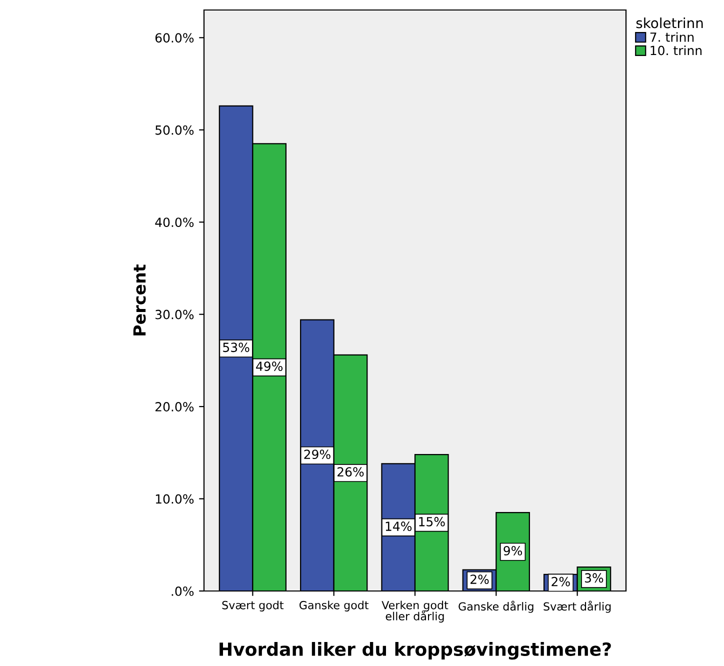 The image size is (724, 666). I want to click on y-tick-label: 30.0%, so click(175, 315).